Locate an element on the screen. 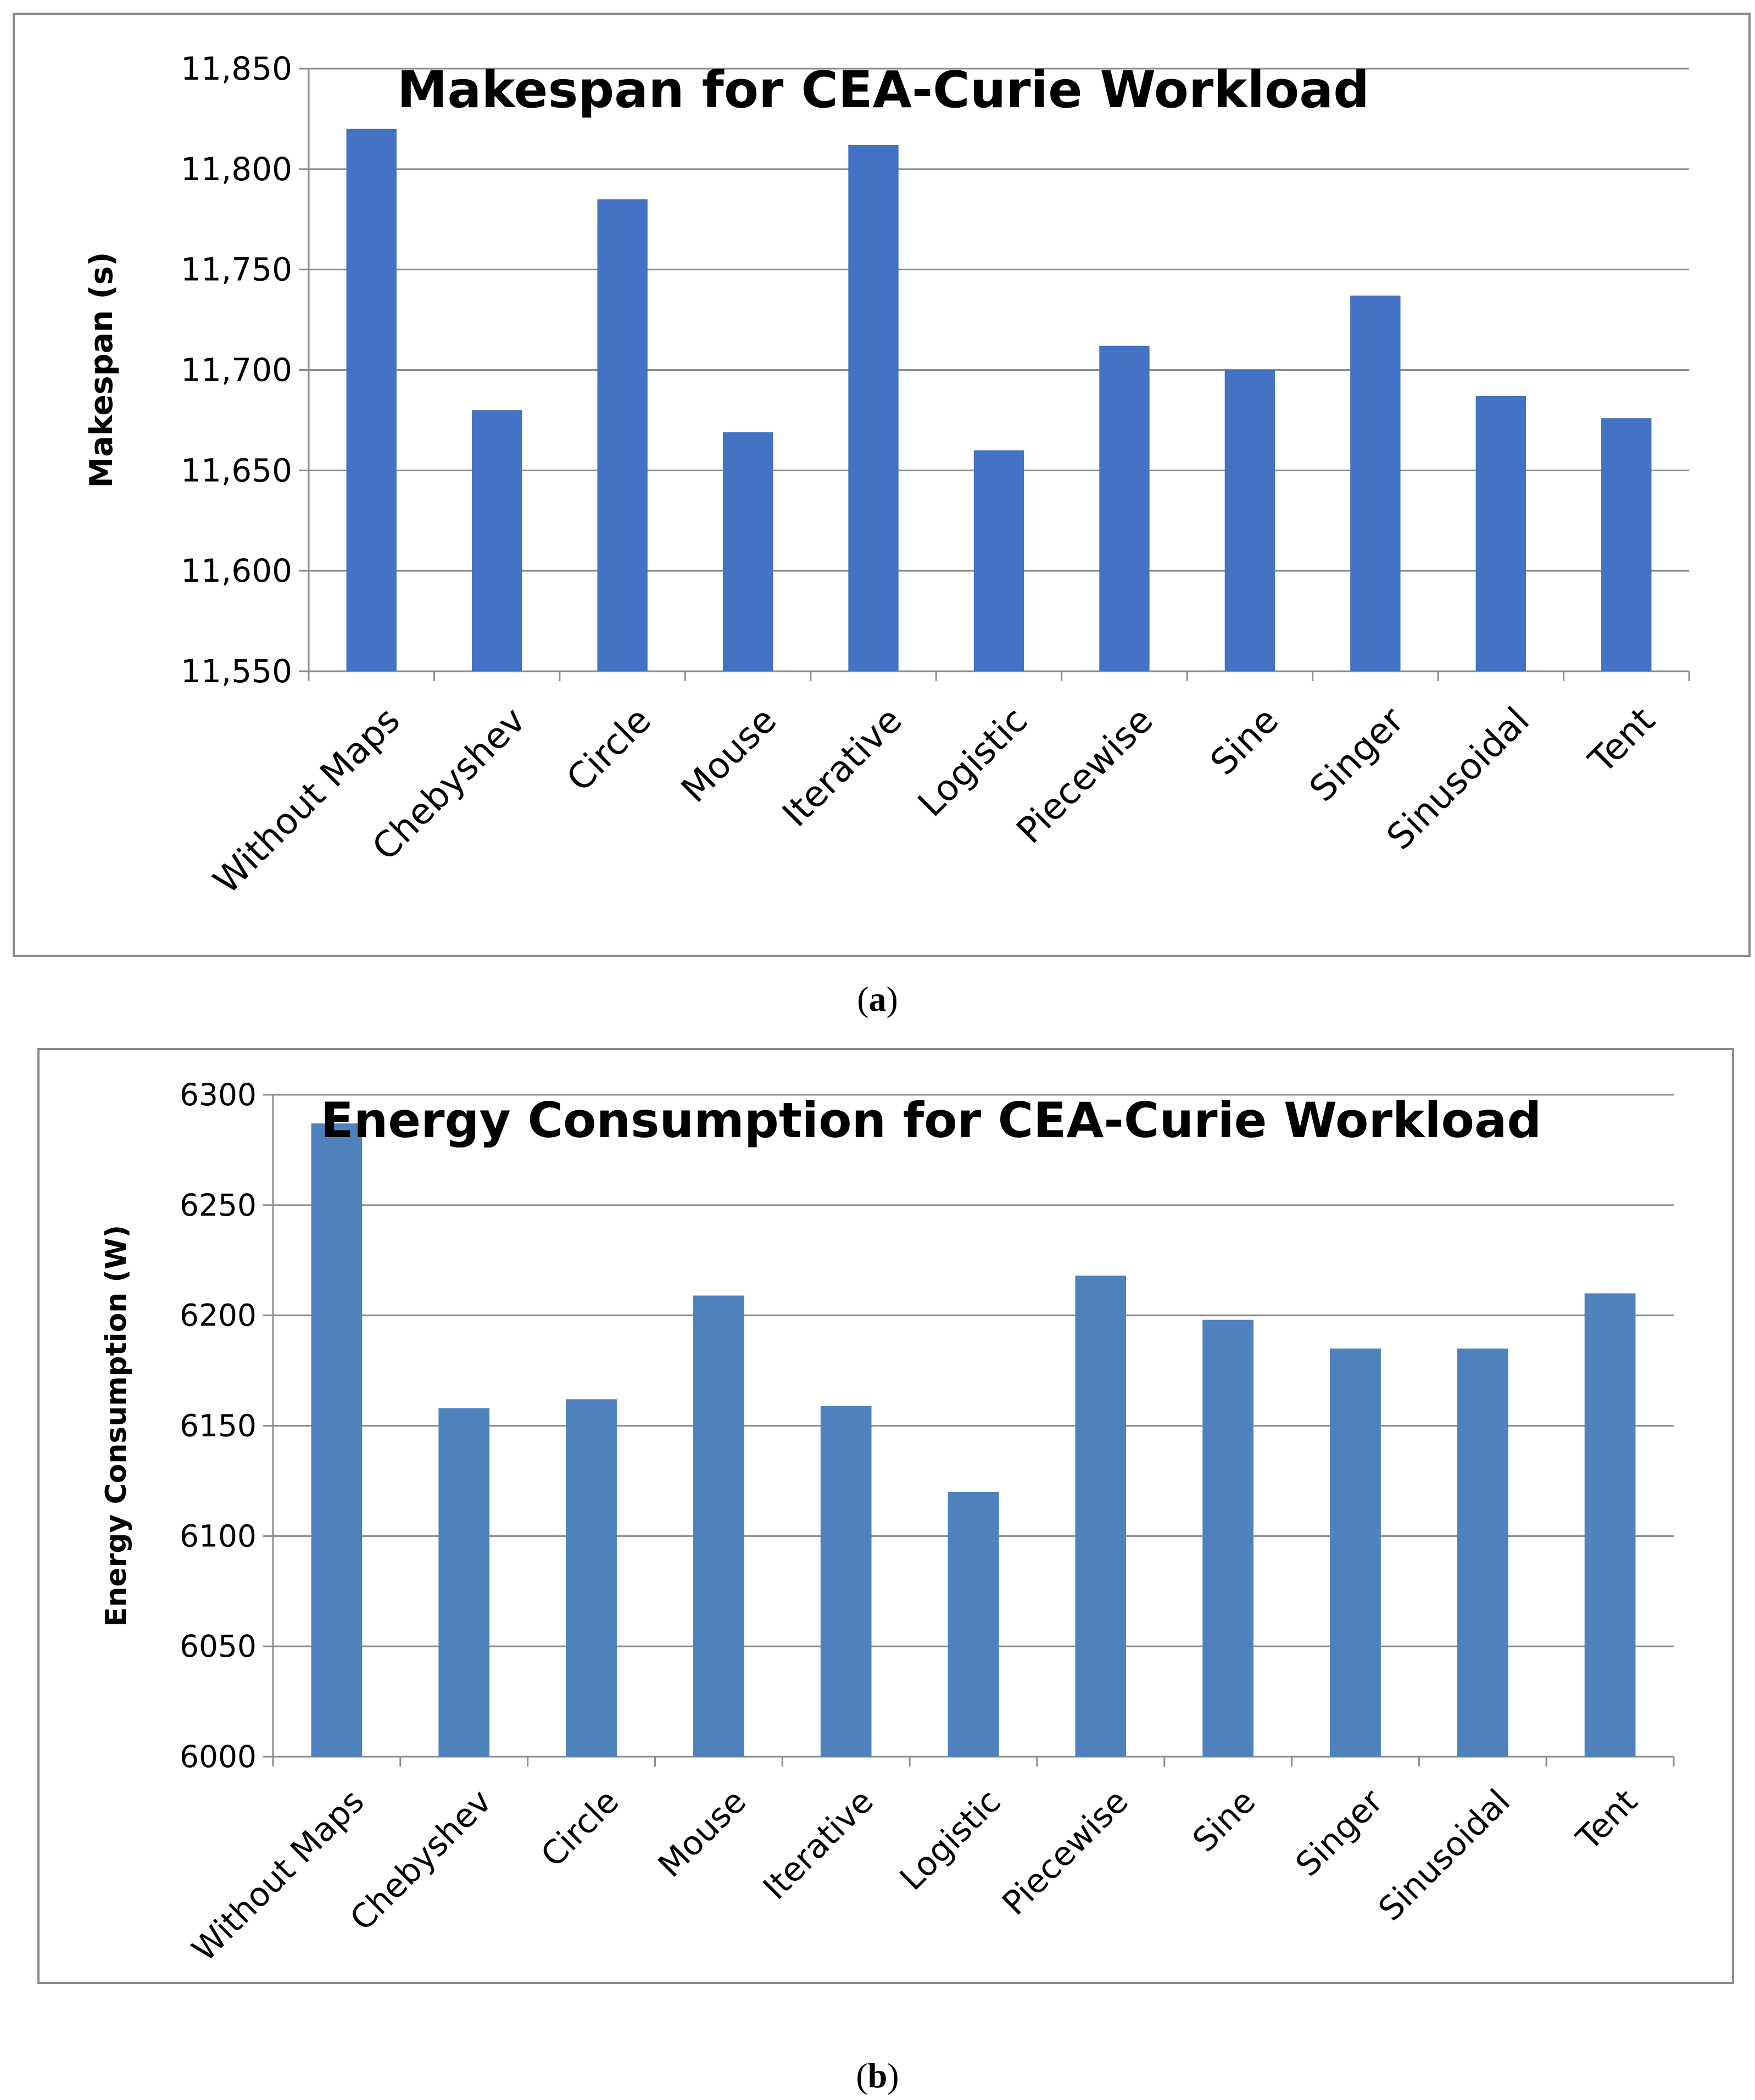  chart-a-y-tick-label: 11,850 is located at coordinates (237, 68).